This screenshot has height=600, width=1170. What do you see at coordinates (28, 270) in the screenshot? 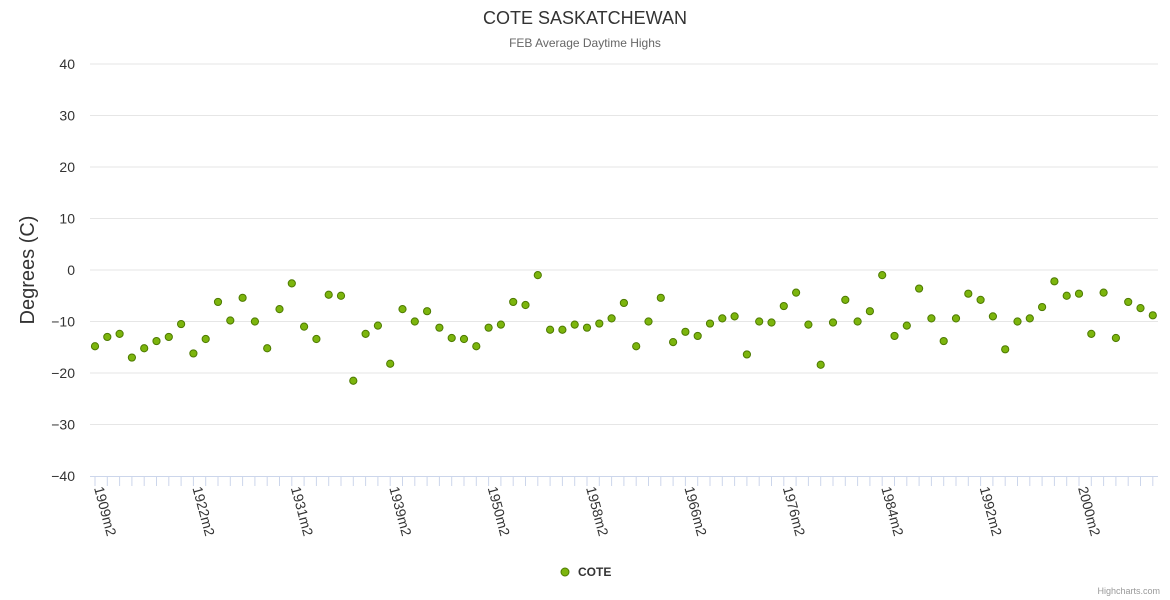
I see `y-axis-label: Degrees (C)` at bounding box center [28, 270].